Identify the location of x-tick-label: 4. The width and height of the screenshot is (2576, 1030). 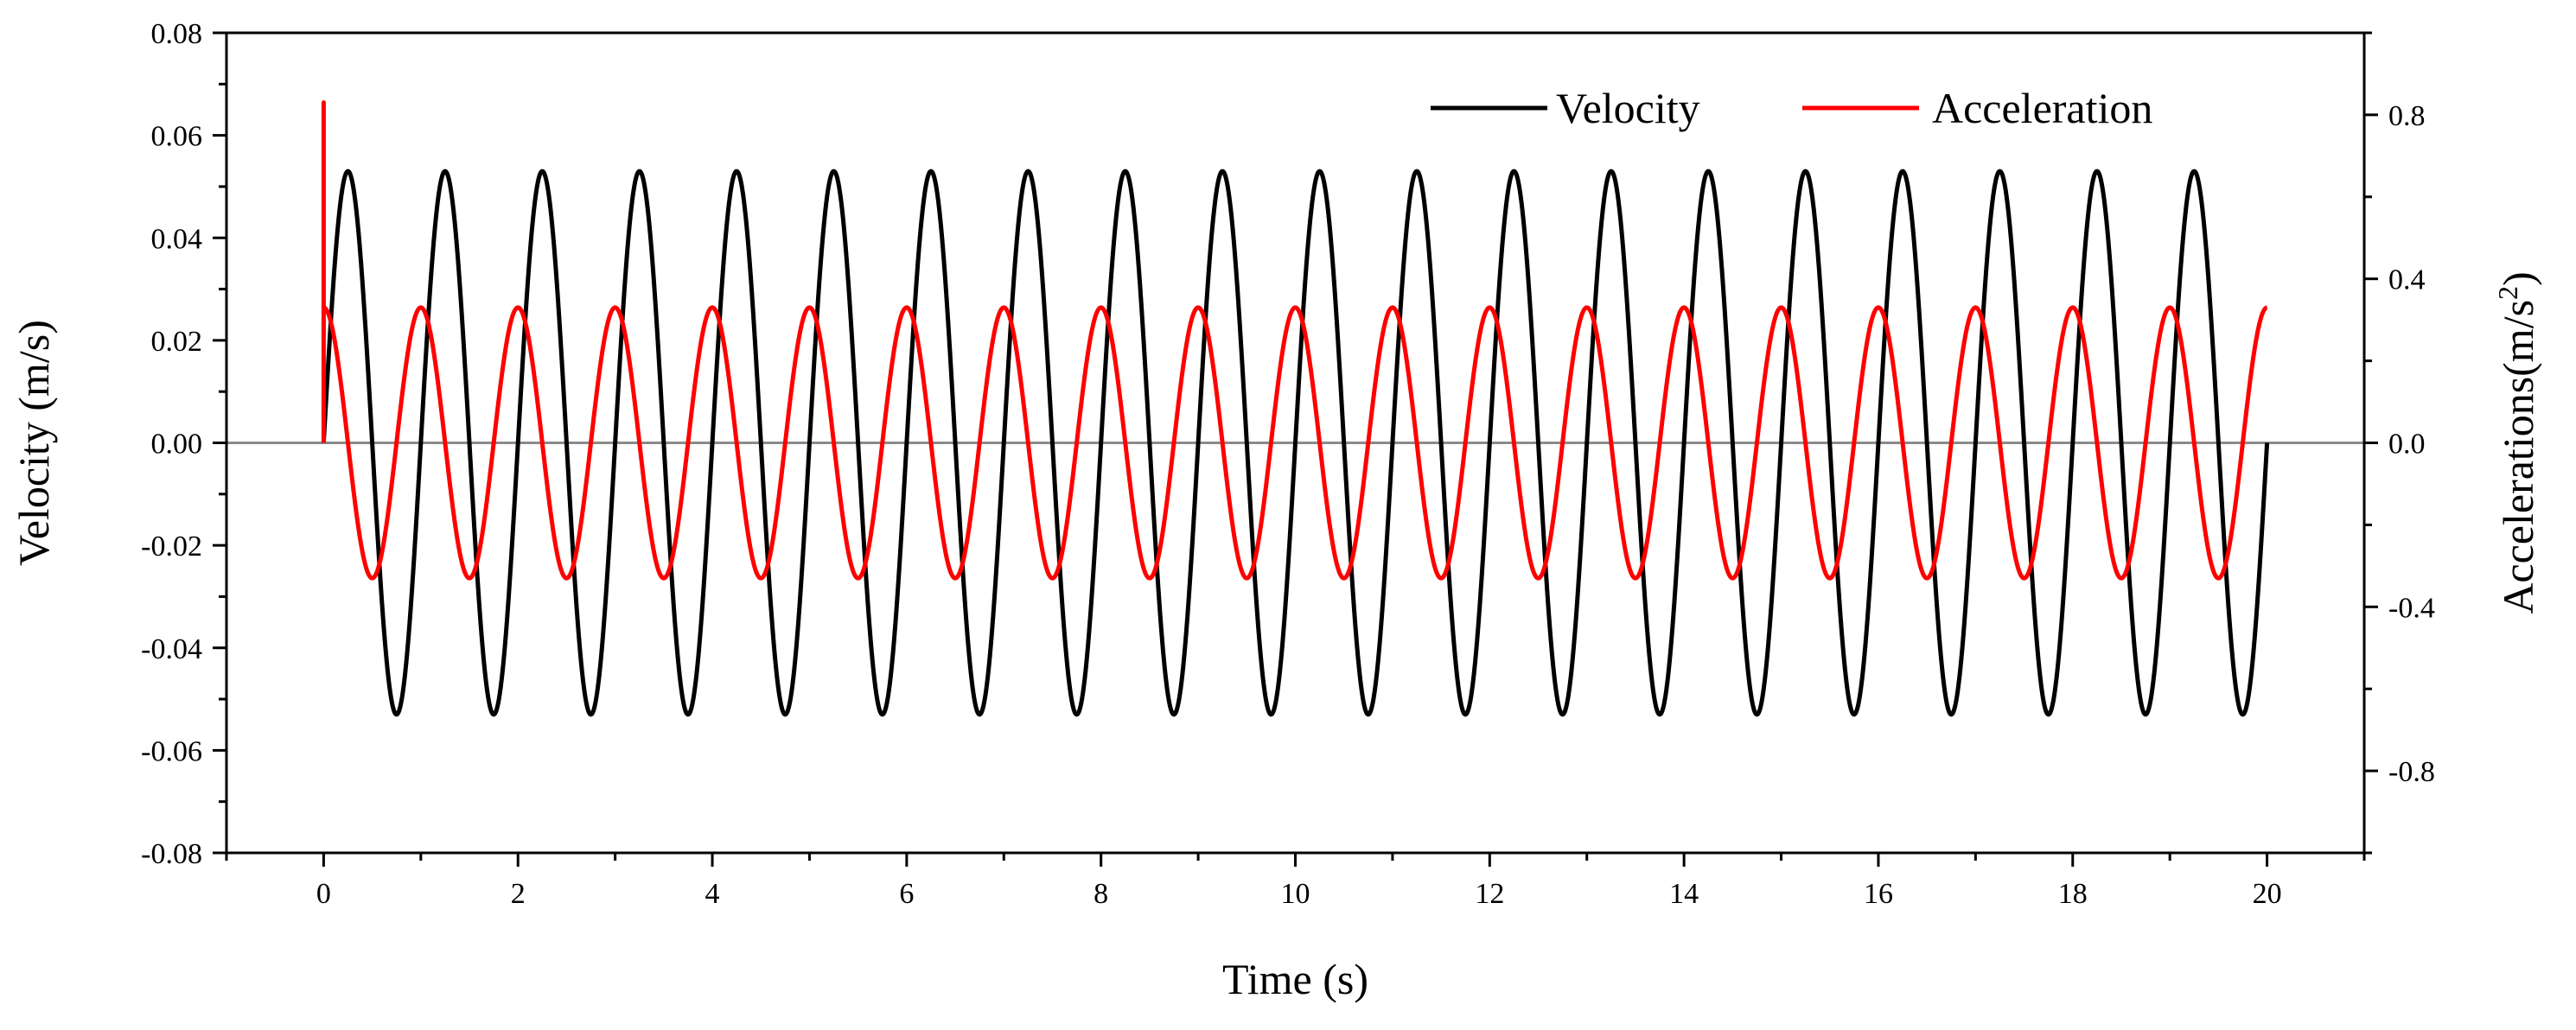
(712, 894).